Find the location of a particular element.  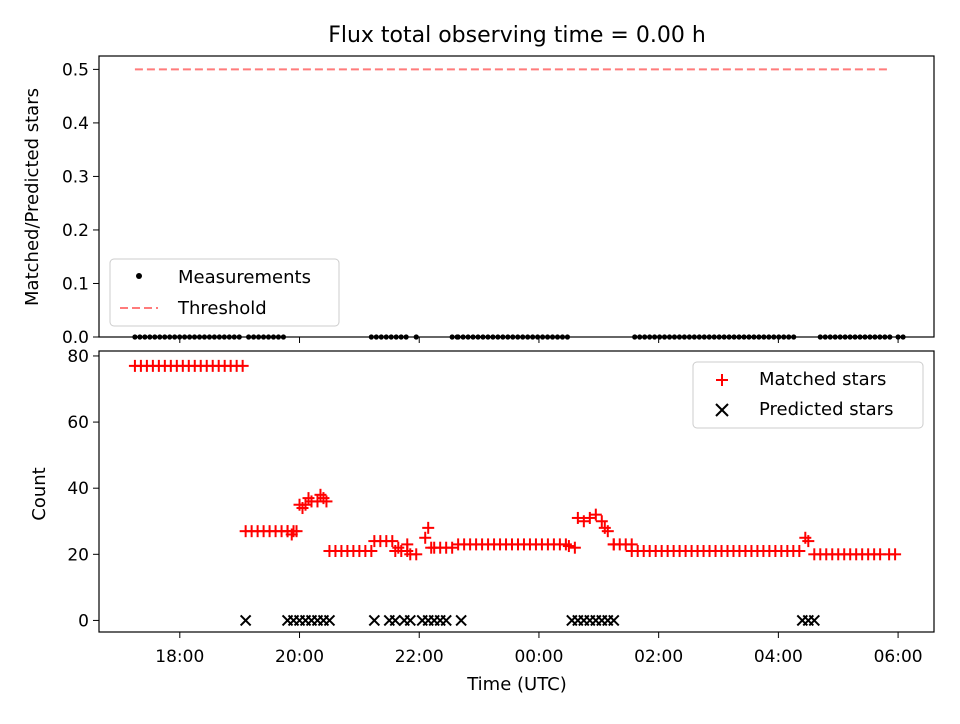

bottom-x-axis-label: Time (UTC) is located at coordinates (516, 684).